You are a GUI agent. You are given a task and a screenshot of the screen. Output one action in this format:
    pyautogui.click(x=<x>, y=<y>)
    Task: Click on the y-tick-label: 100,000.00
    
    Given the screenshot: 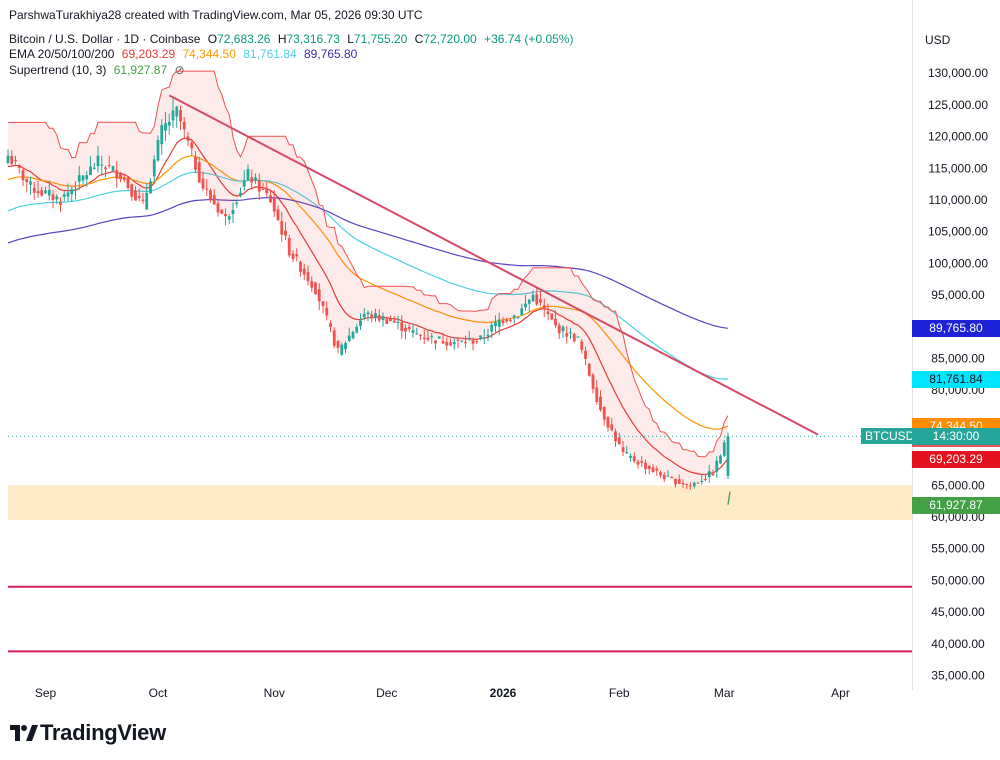 What is the action you would take?
    pyautogui.click(x=958, y=263)
    